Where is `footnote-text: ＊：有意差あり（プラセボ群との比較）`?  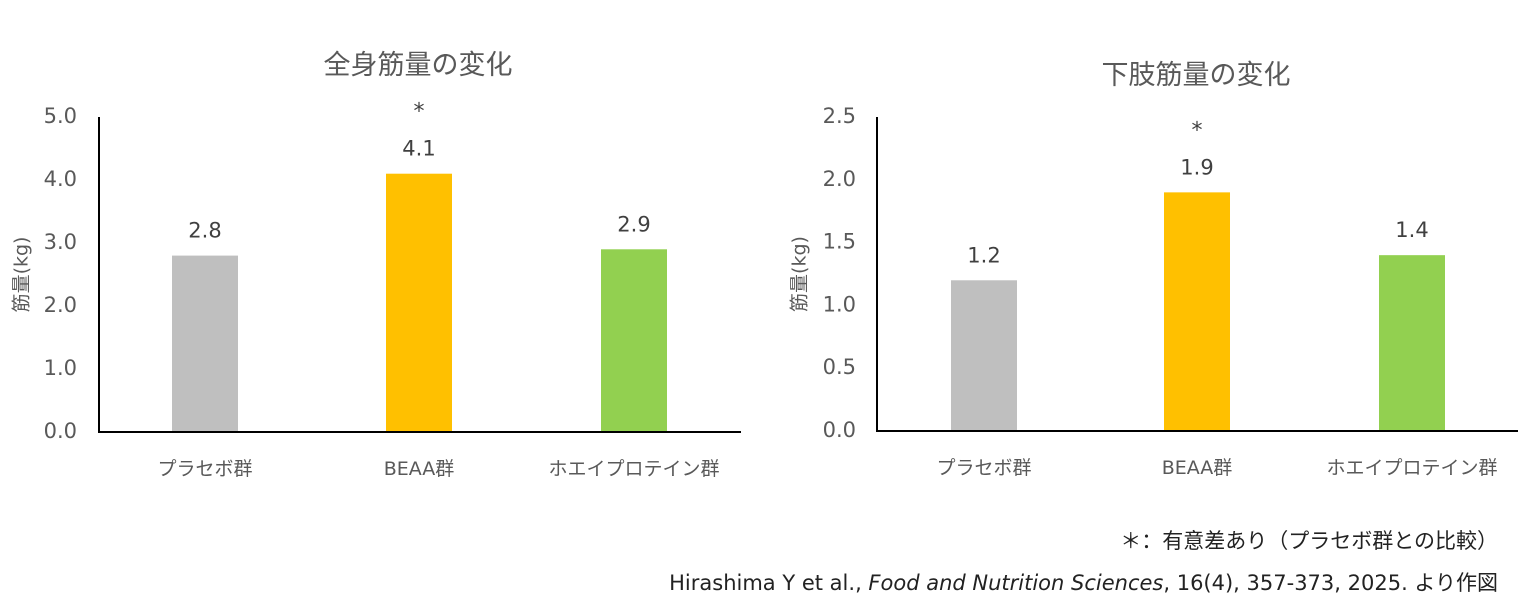
footnote-text: ＊：有意差あり（プラセボ群との比較） is located at coordinates (1309, 541).